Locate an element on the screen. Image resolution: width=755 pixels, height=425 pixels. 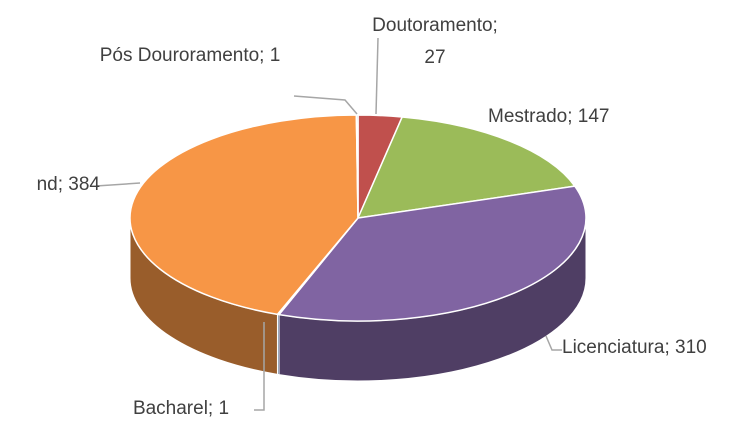
data-label: Doutoramento; 27 is located at coordinates (435, 41).